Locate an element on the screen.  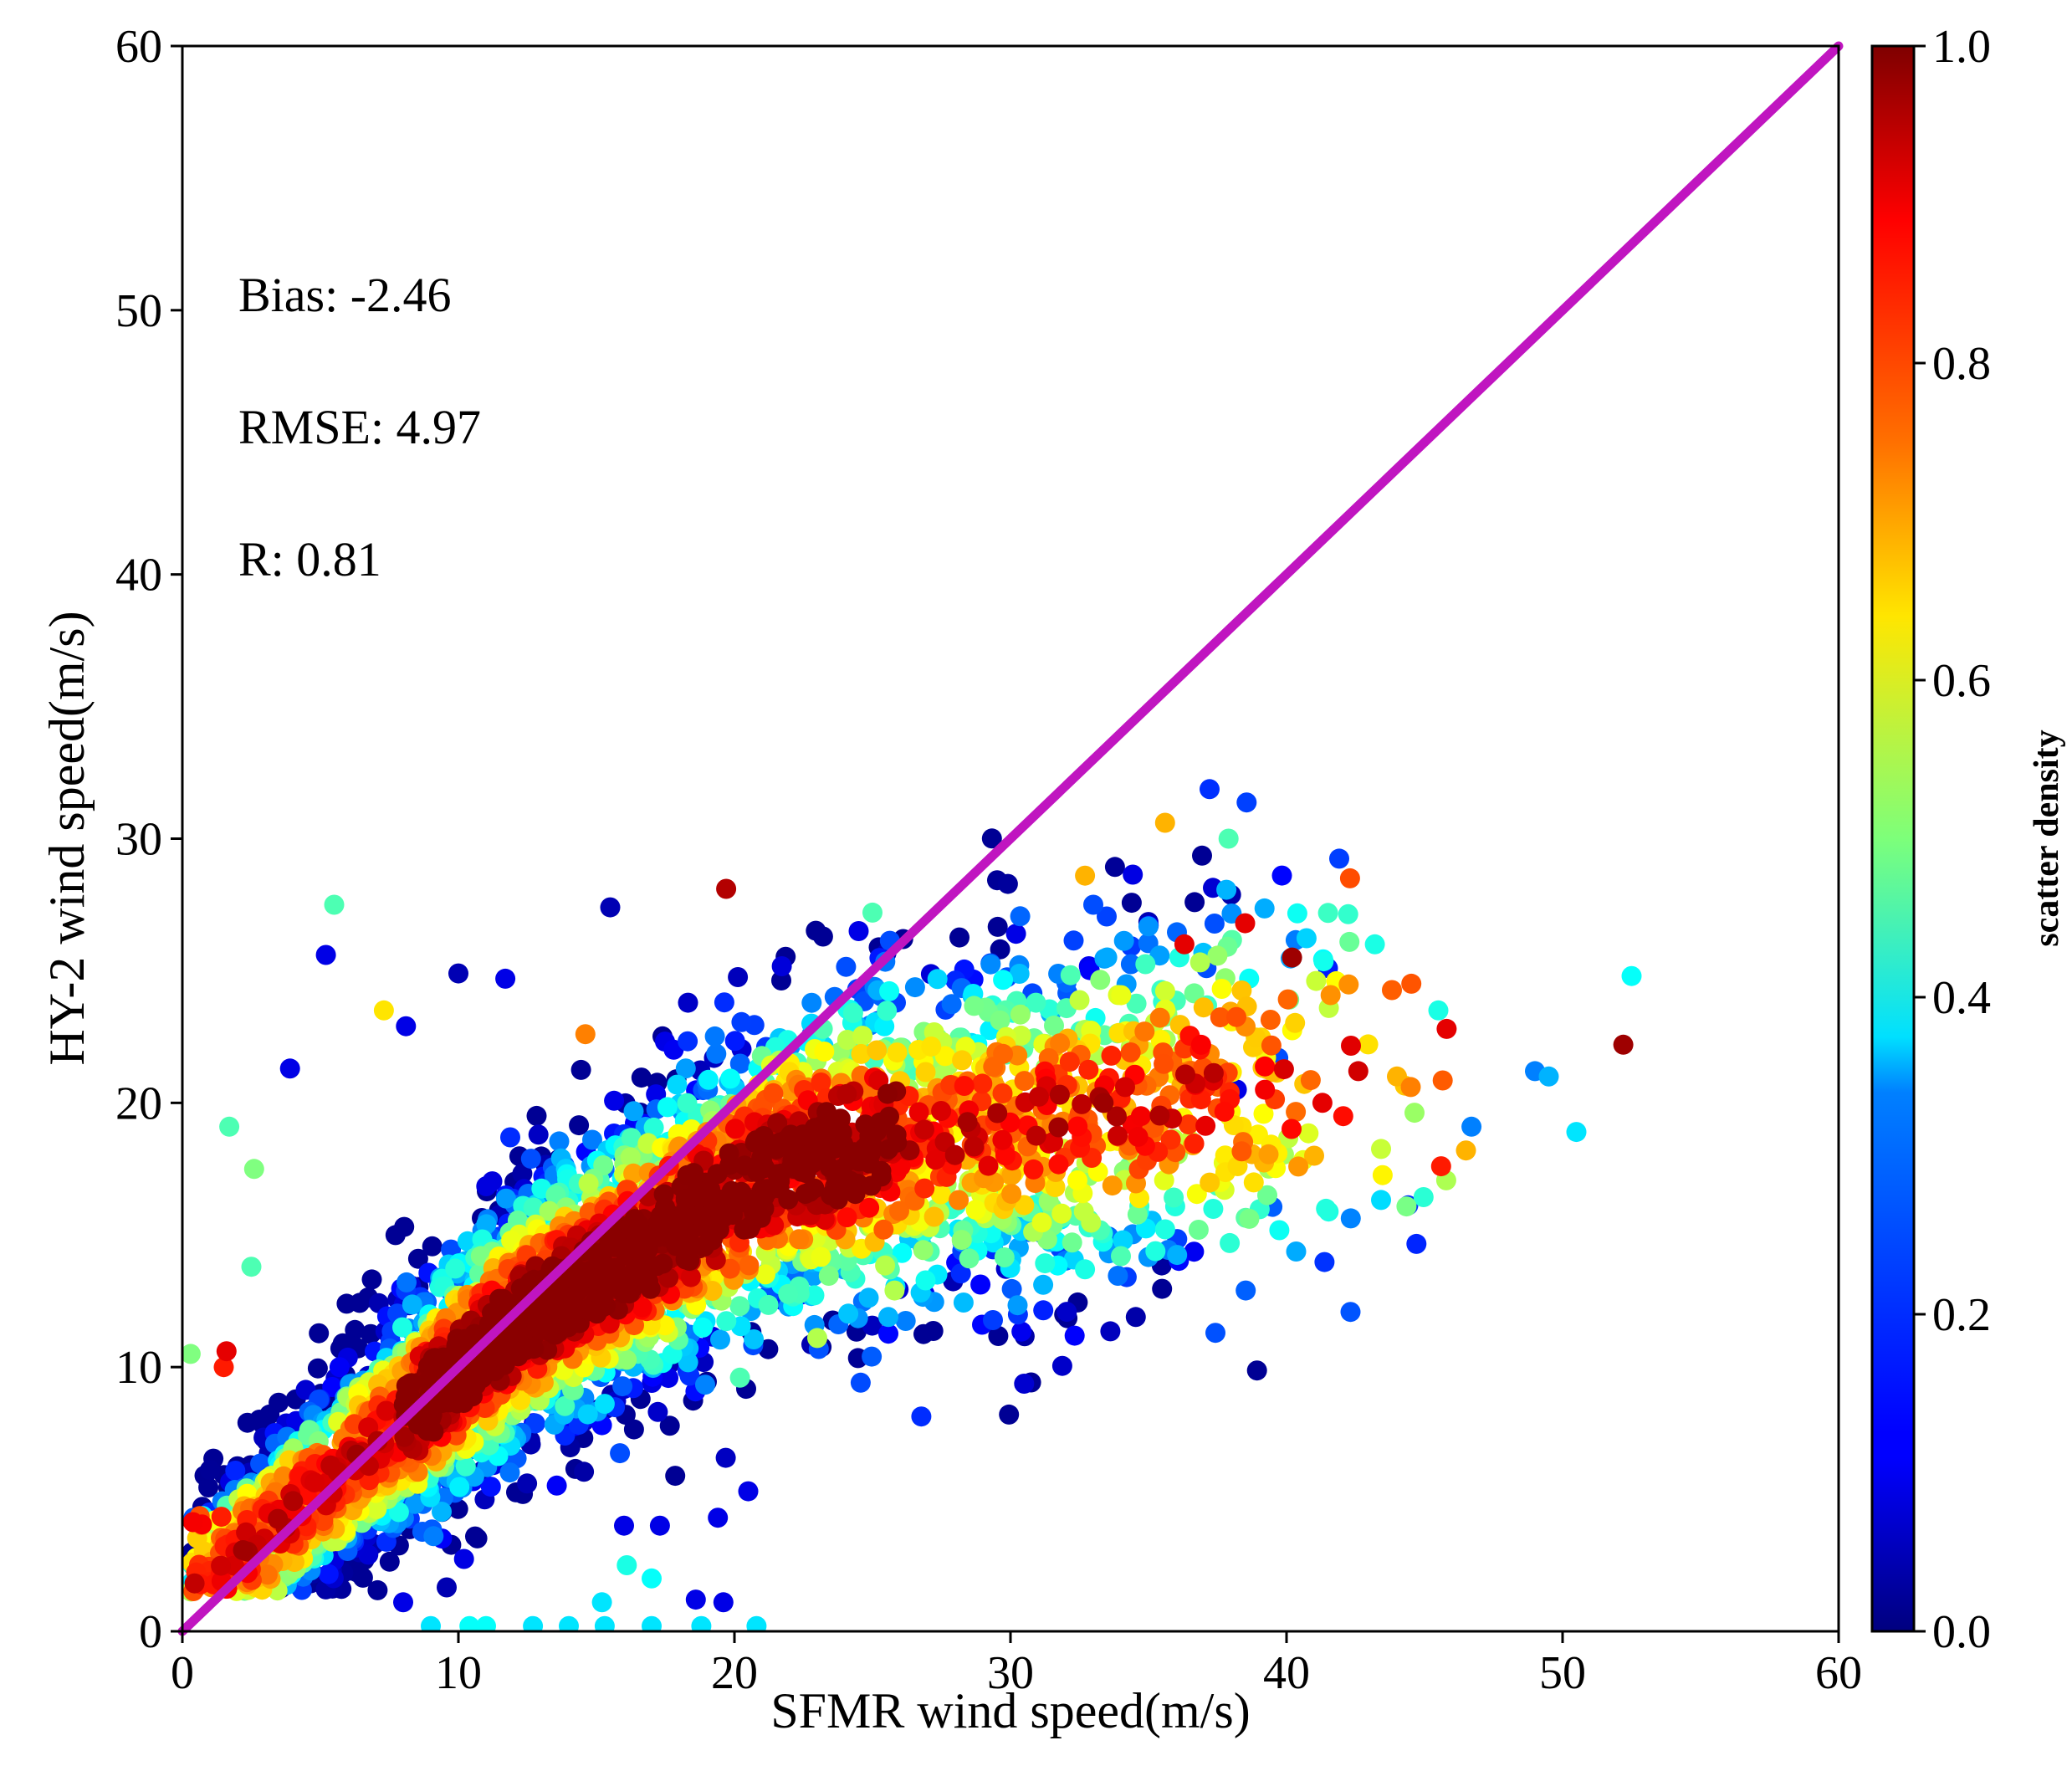
y-axis-ticks: 0 10 20 30 40 50 60 is located at coordinates (148, 839).